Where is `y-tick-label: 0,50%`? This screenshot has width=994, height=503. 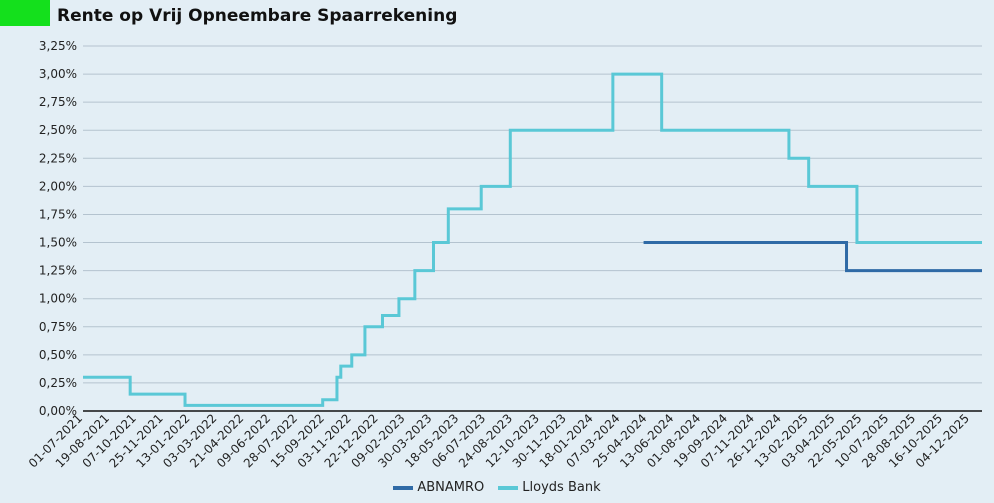
y-tick-label: 0,50% is located at coordinates (58, 355).